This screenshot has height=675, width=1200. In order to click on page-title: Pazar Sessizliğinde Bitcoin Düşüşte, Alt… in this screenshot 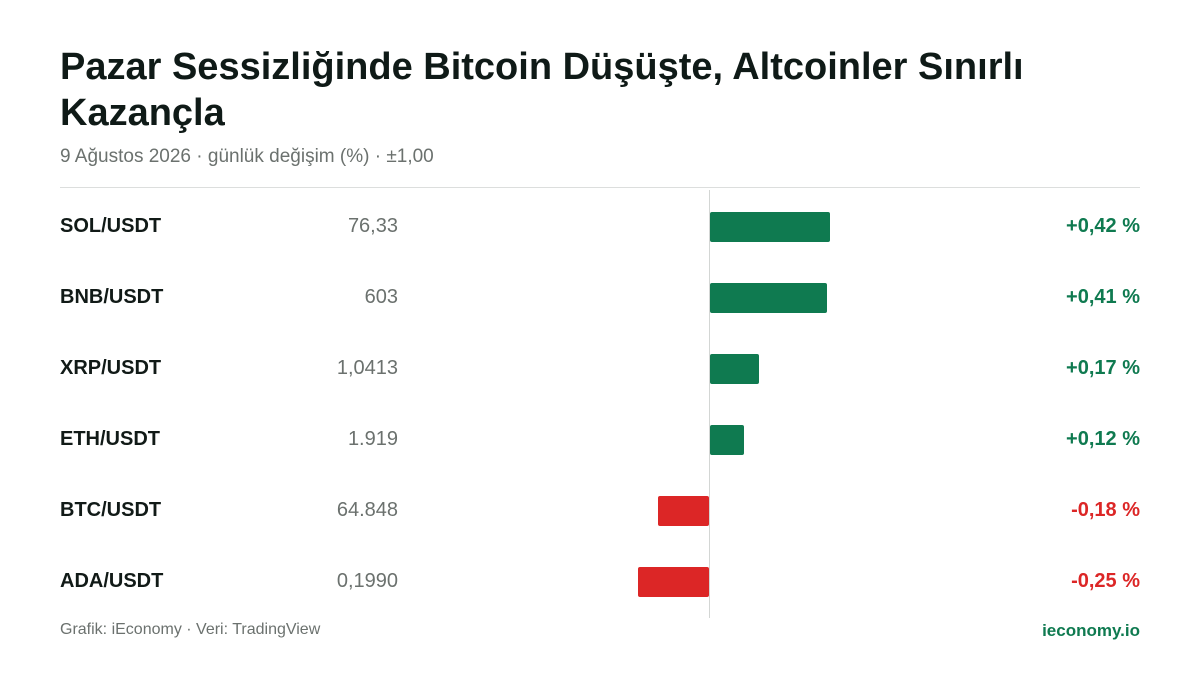, I will do `click(542, 90)`.